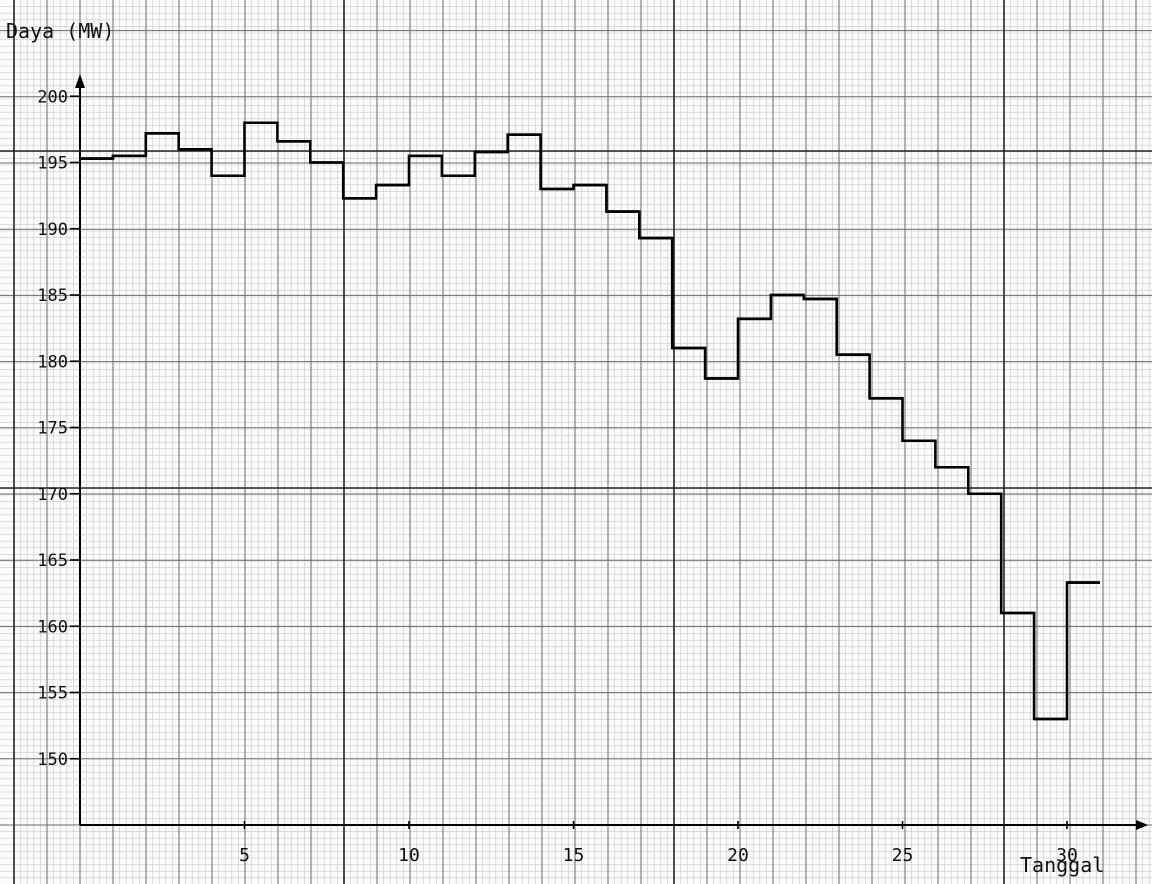  I want to click on y-tick-label: 150, so click(52, 760).